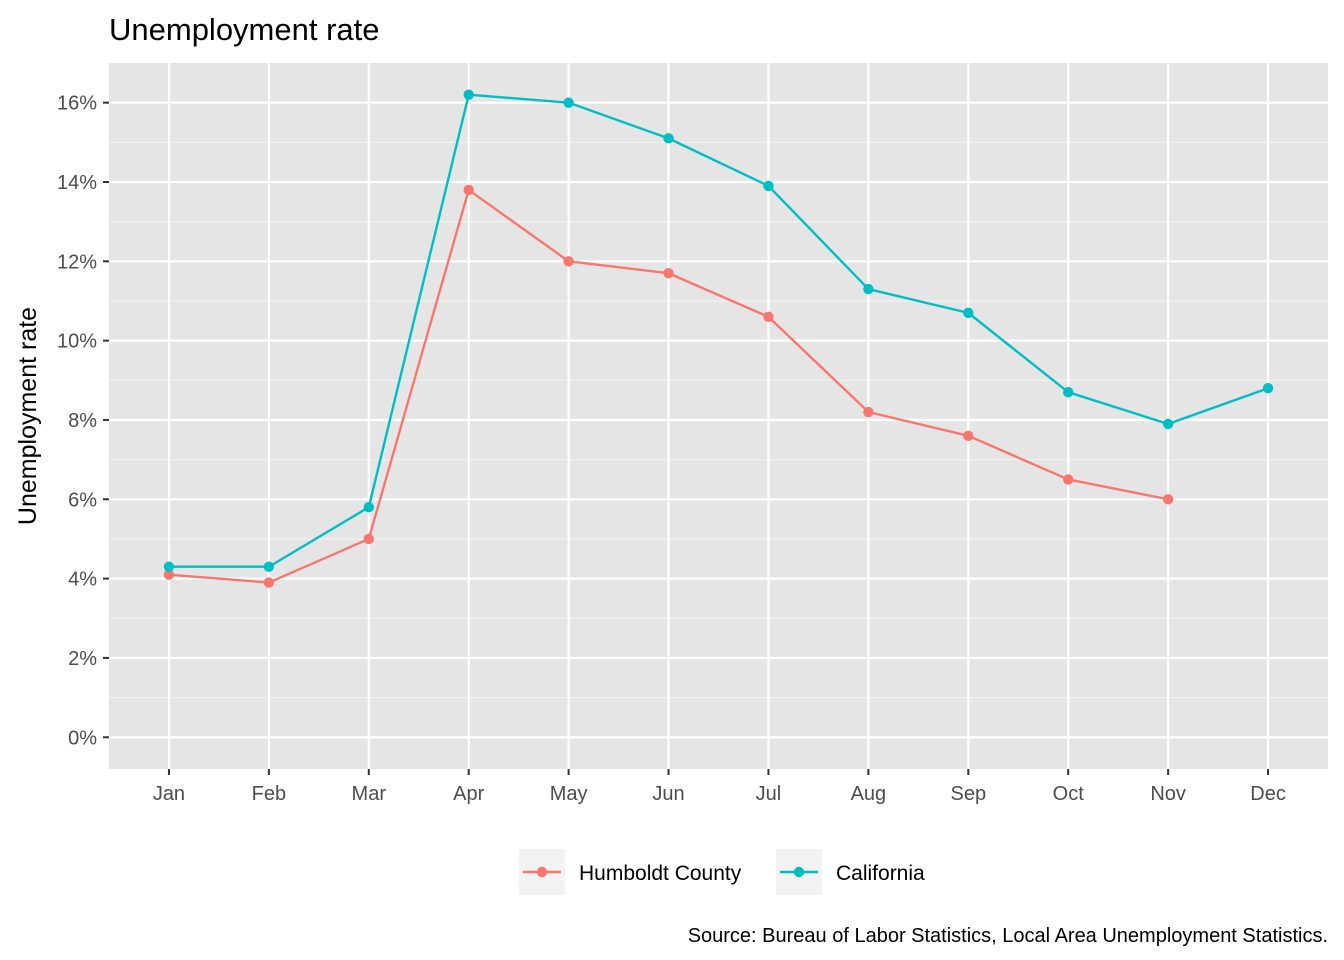 This screenshot has width=1344, height=960. Describe the element at coordinates (880, 873) in the screenshot. I see `legend-label: California` at that location.